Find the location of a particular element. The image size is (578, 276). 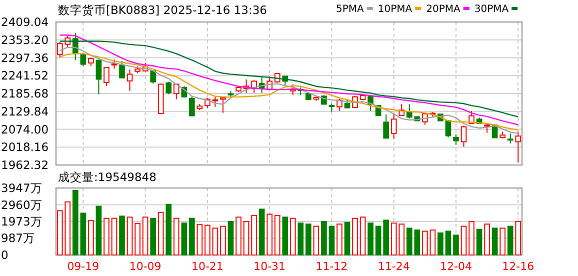

y-tick-label: 2074.00 is located at coordinates (25, 129).